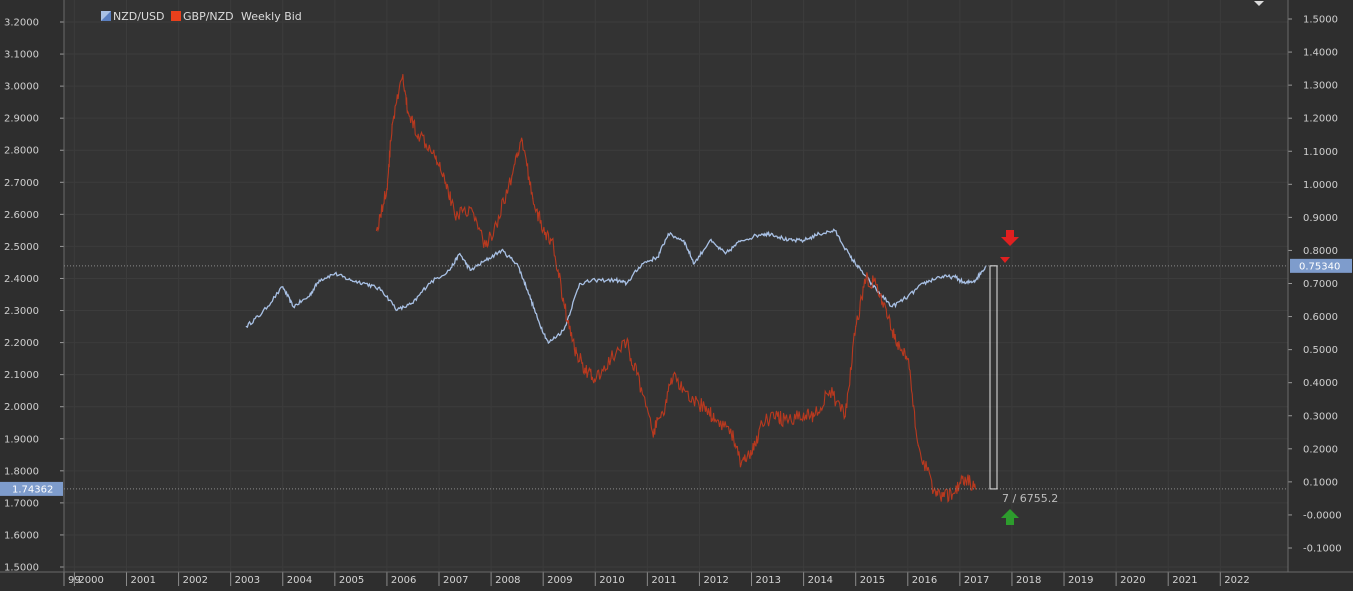  What do you see at coordinates (21, 119) in the screenshot?
I see `left-axis-tick-label: 2.9000` at bounding box center [21, 119].